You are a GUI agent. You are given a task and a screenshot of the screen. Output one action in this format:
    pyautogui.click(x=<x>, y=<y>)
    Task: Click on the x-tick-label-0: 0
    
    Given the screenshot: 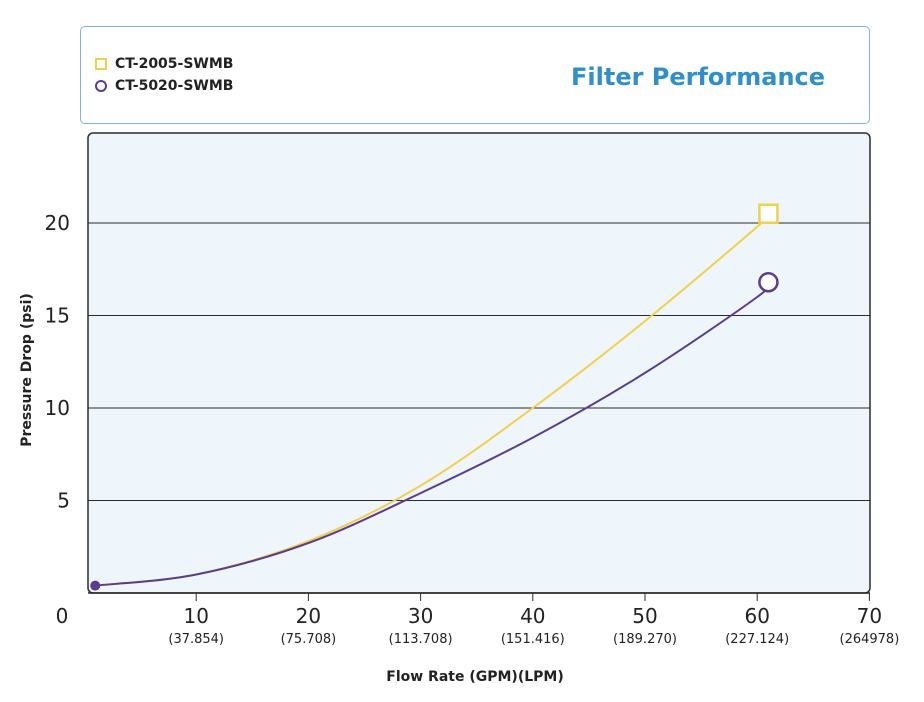 What is the action you would take?
    pyautogui.click(x=62, y=616)
    